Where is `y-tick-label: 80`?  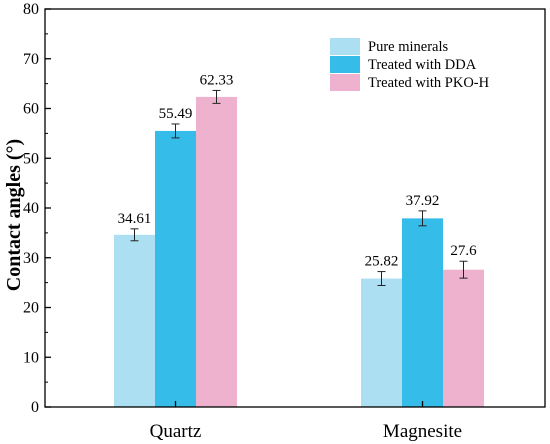
y-tick-label: 80 is located at coordinates (31, 9).